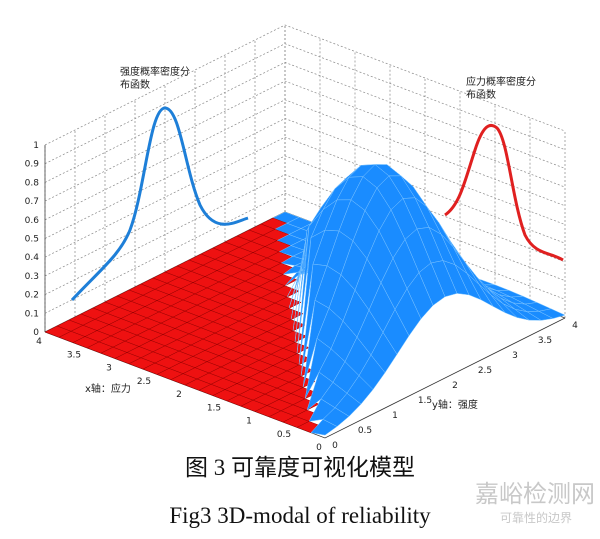 This screenshot has width=600, height=539. Describe the element at coordinates (324, 427) in the screenshot. I see `reliability-surface` at that location.